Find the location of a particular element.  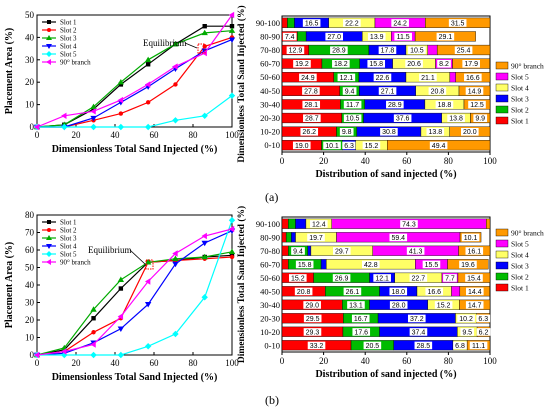

panel-a-bar-bar-value-label: 12.9 is located at coordinates (296, 51).